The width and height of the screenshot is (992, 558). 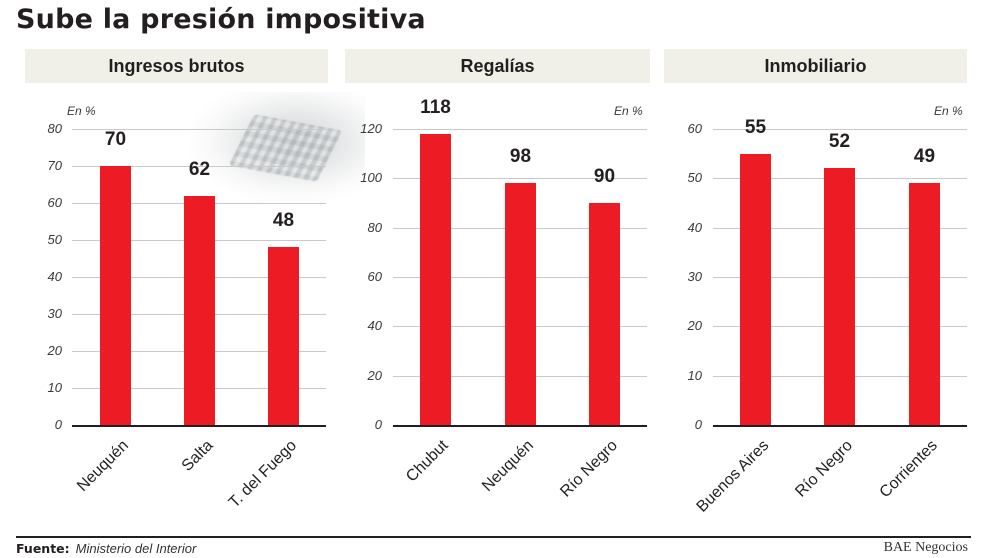 I want to click on panel-header-ingresos-brutos: Ingresos brutos, so click(x=176, y=66).